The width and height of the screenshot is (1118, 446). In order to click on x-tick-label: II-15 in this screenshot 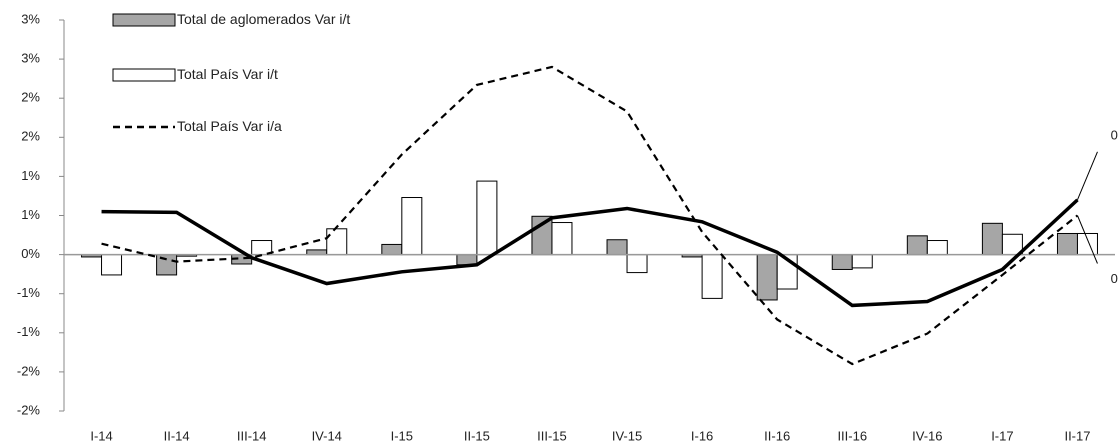, I will do `click(477, 435)`.